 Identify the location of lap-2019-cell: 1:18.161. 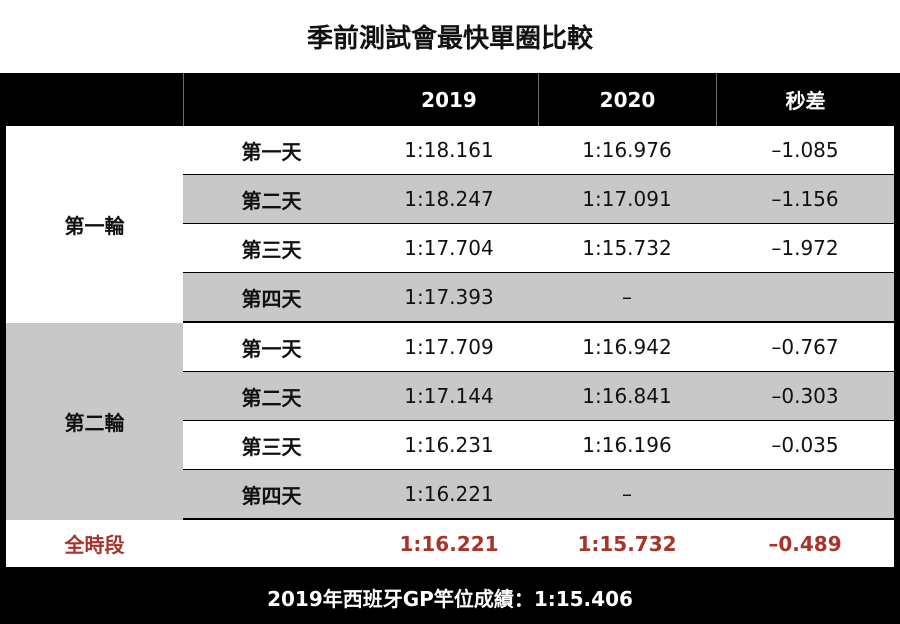
(449, 150).